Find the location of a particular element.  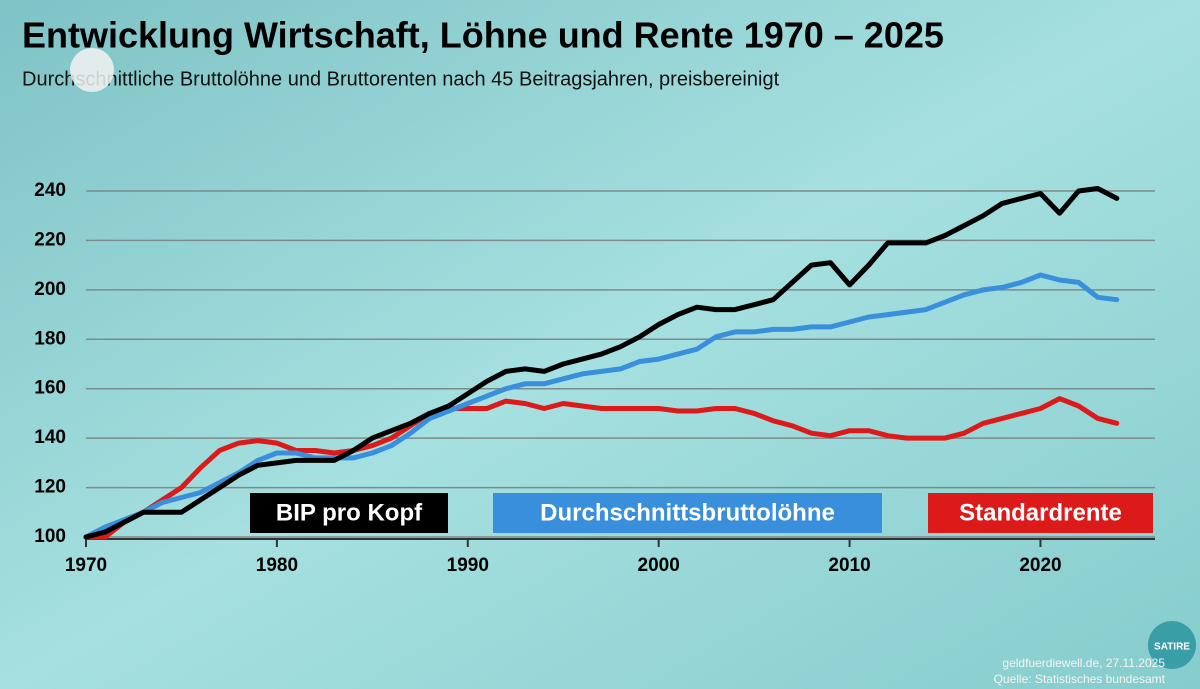

y-tick-label: 220 is located at coordinates (50, 239).